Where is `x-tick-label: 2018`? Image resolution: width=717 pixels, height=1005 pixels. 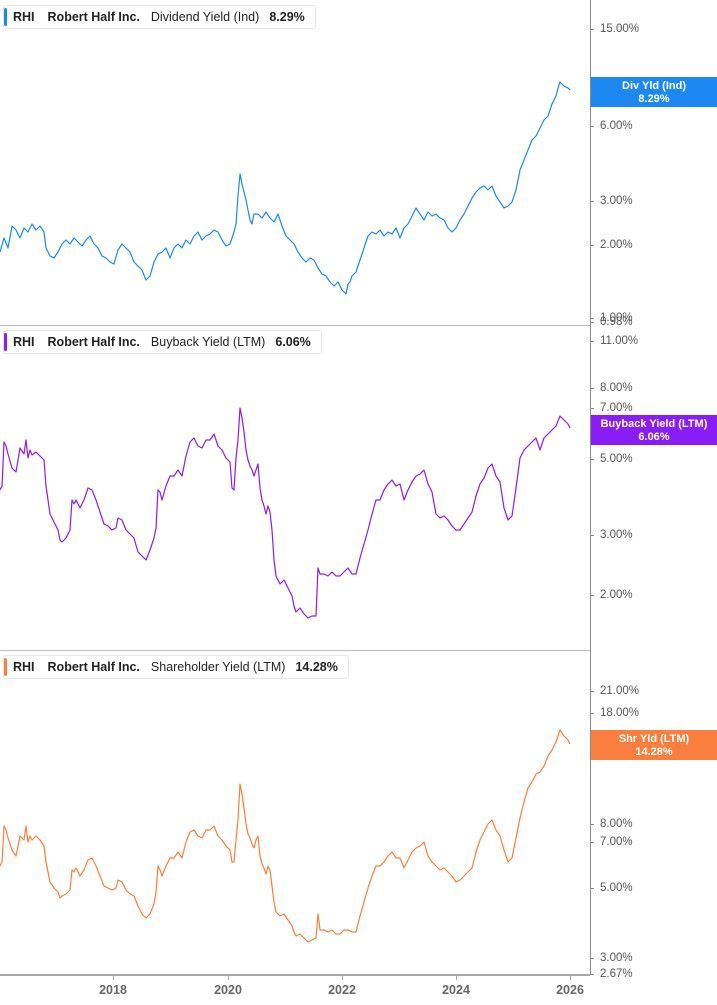
x-tick-label: 2018 is located at coordinates (113, 990).